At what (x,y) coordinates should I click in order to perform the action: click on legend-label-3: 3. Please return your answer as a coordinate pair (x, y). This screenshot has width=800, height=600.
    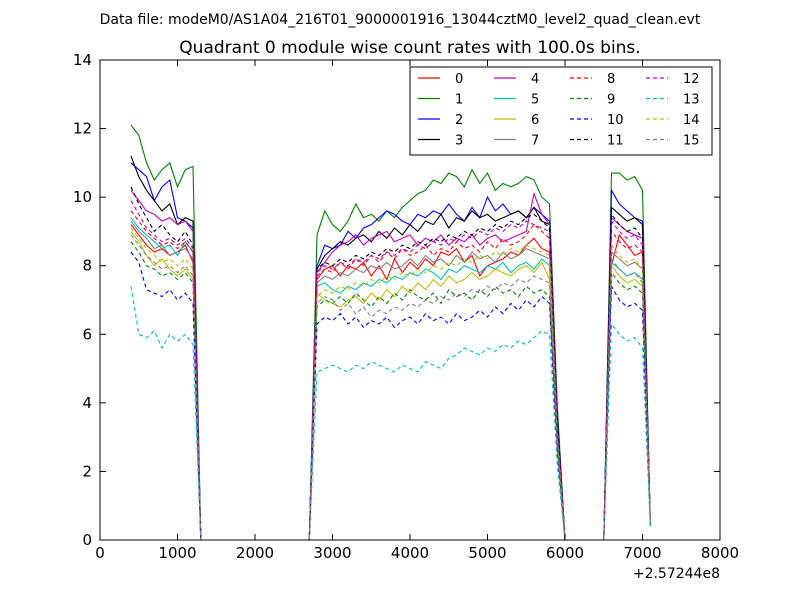
    Looking at the image, I should click on (459, 141).